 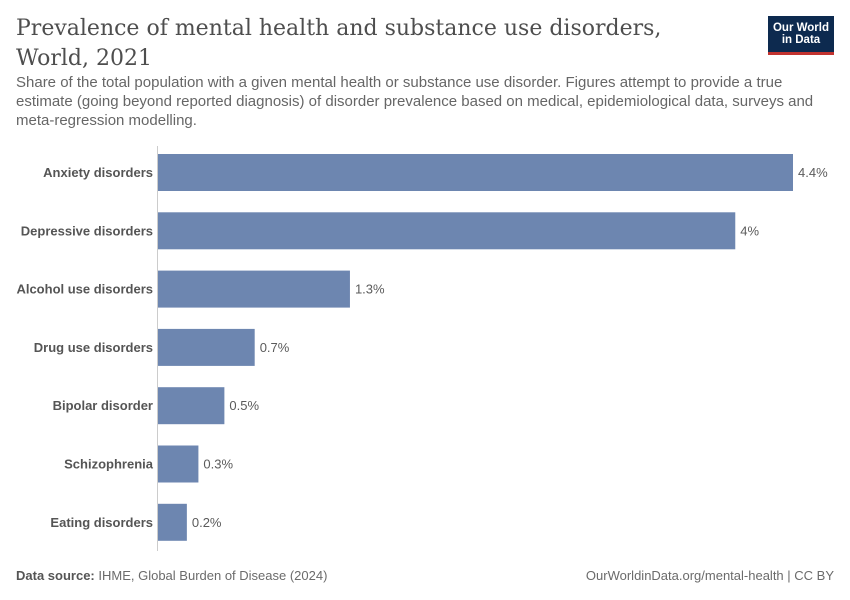 I want to click on value-label-bipolar-disorder: 0.5%, so click(x=244, y=405).